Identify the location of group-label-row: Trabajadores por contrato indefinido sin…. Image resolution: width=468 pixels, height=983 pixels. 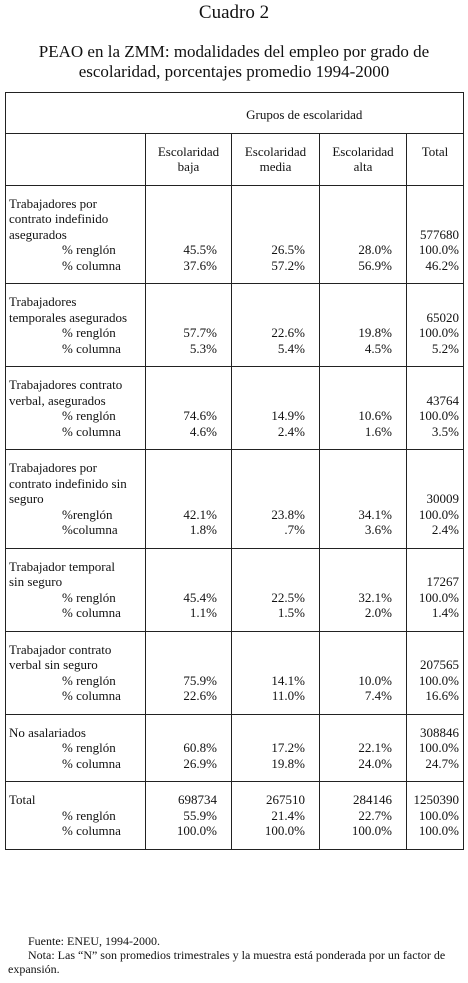
(235, 478).